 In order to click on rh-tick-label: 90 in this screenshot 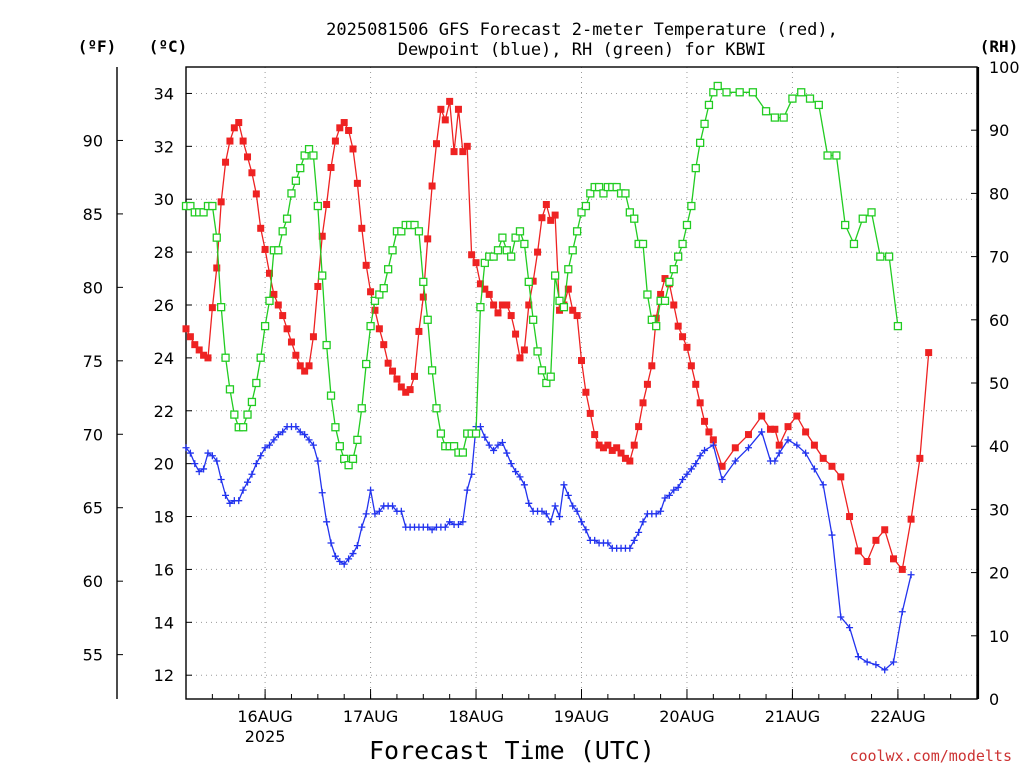, I will do `click(999, 130)`.